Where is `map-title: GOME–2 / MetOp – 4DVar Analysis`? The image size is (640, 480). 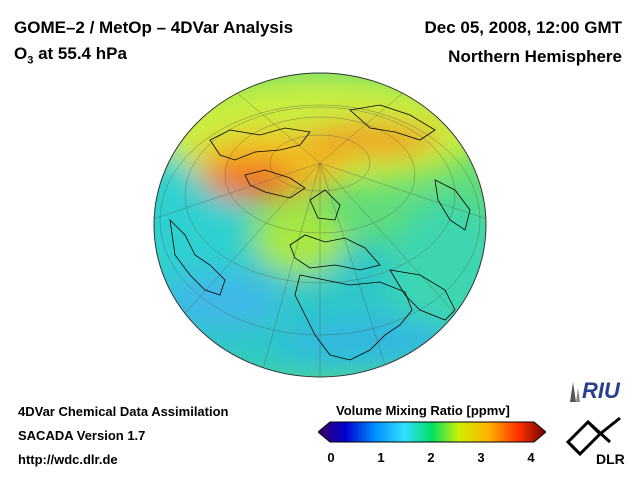
map-title: GOME–2 / MetOp – 4DVar Analysis is located at coordinates (154, 27).